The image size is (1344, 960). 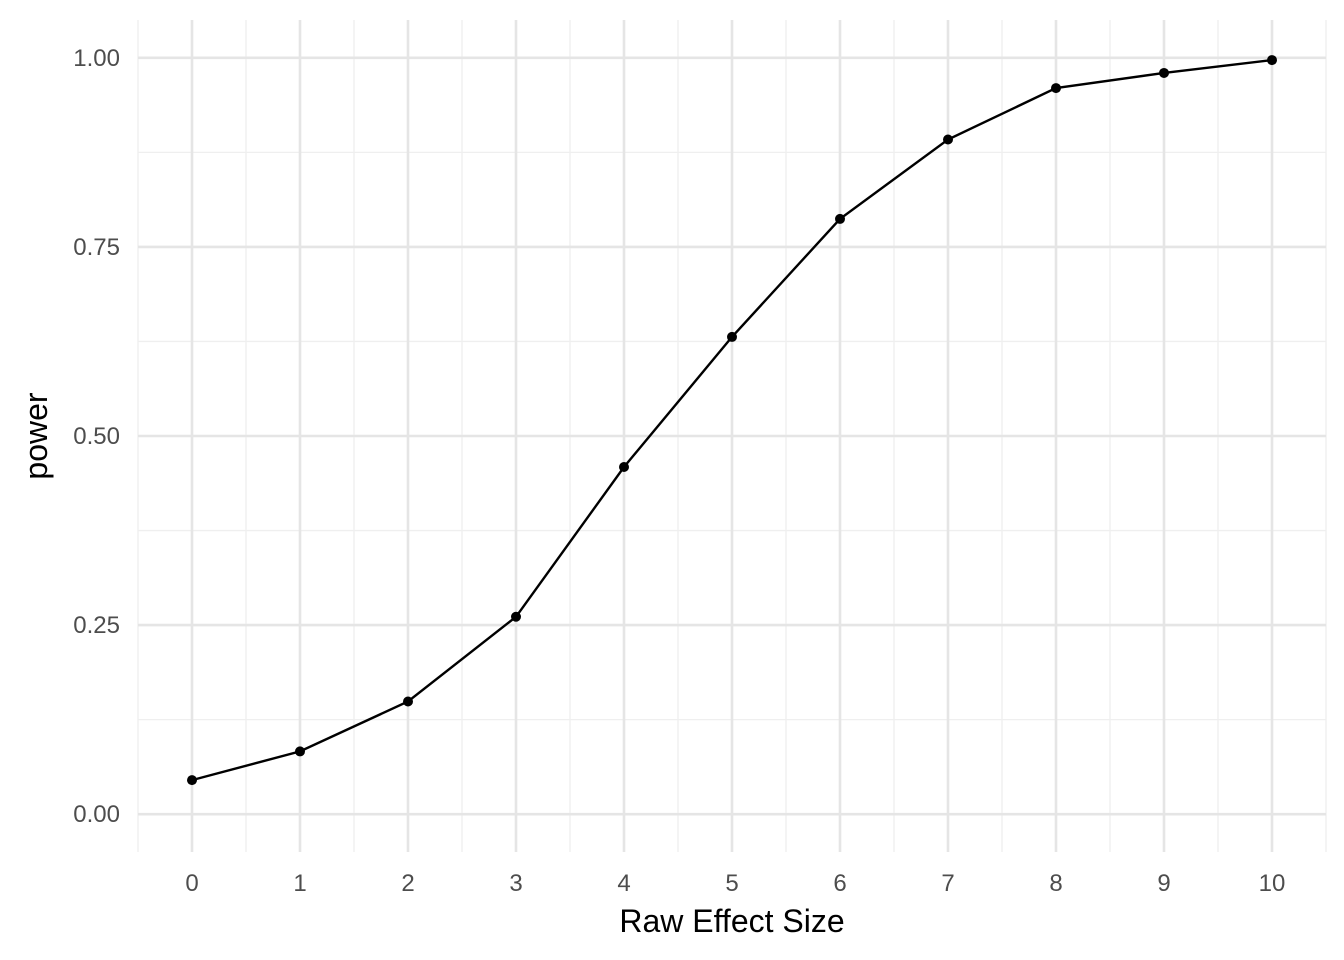 What do you see at coordinates (623, 883) in the screenshot?
I see `x-tick-label: 4` at bounding box center [623, 883].